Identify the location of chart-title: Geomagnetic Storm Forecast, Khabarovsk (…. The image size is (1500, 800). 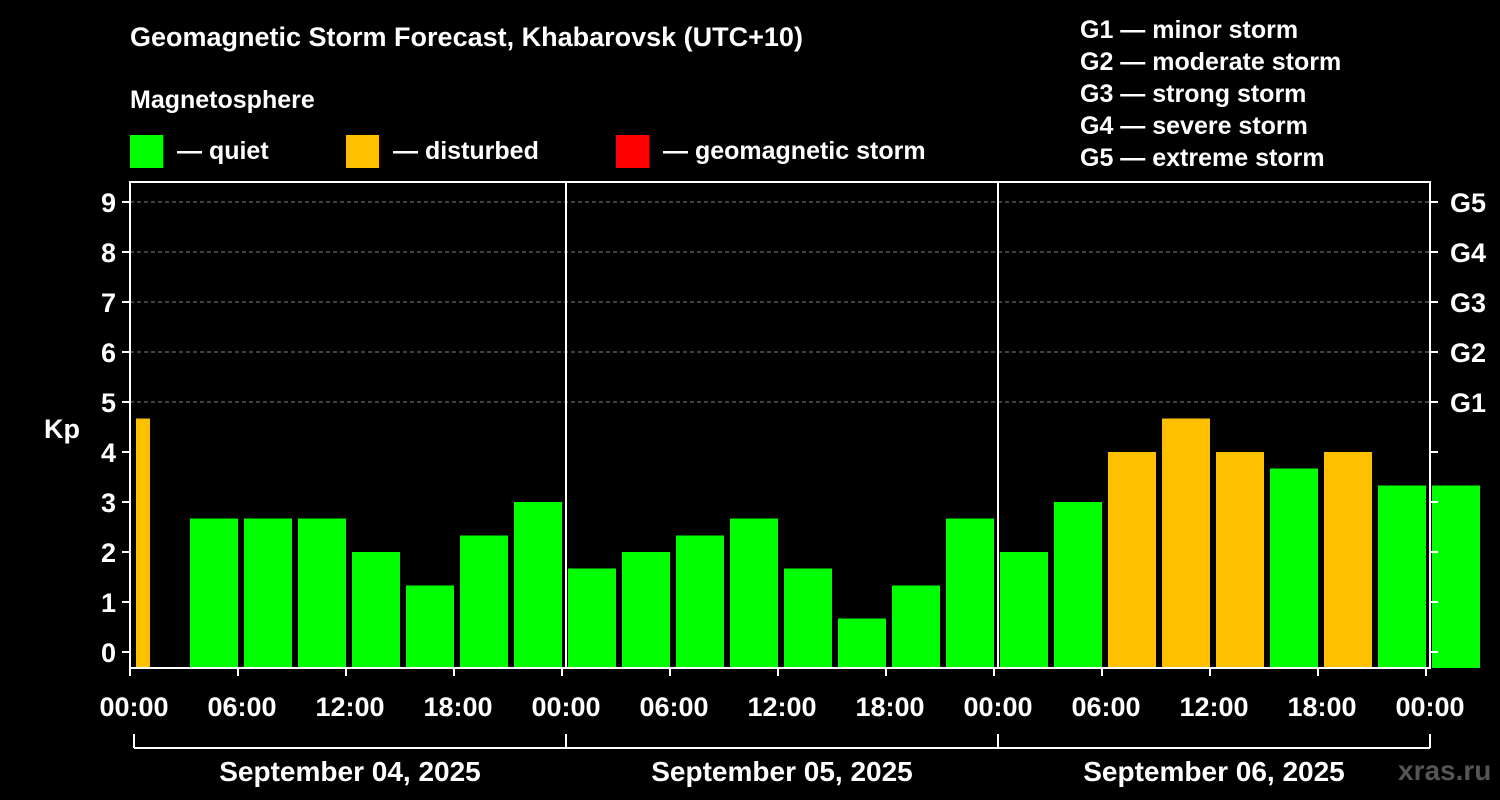
(466, 37).